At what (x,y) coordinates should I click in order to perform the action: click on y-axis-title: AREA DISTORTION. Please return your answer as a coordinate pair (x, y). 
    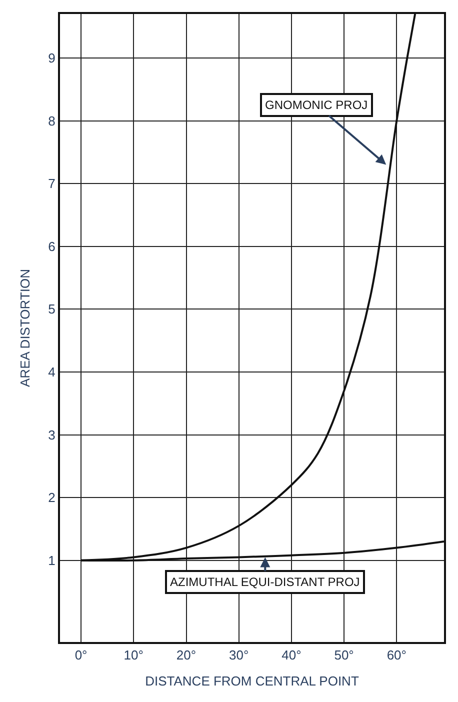
    Looking at the image, I should click on (25, 328).